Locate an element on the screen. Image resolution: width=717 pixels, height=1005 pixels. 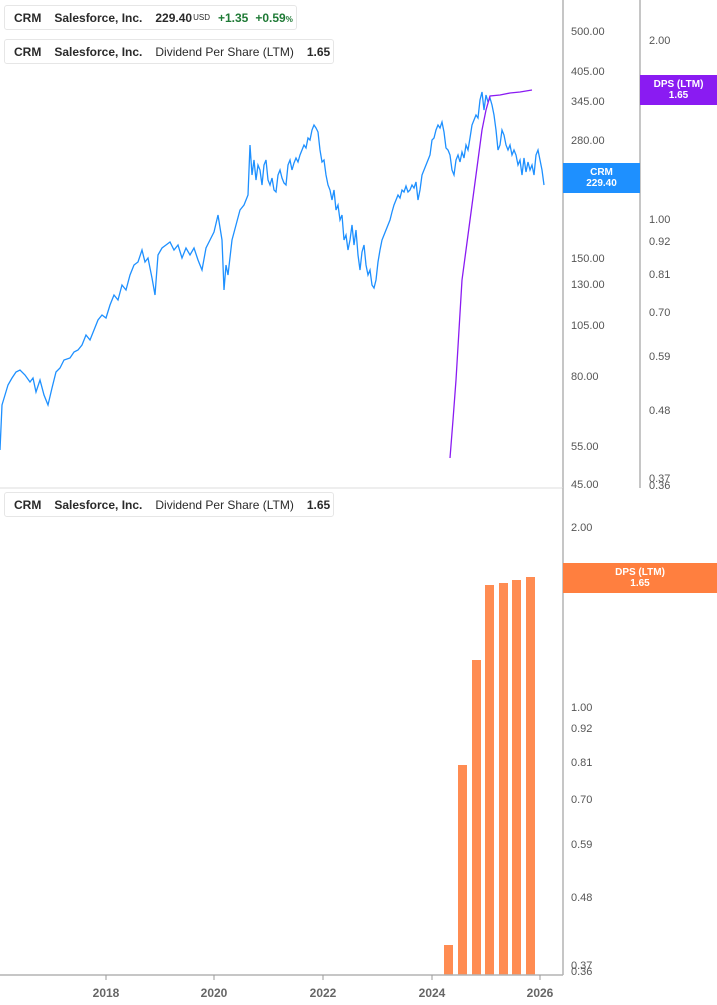
svg-text: 345.00 is located at coordinates (588, 102).